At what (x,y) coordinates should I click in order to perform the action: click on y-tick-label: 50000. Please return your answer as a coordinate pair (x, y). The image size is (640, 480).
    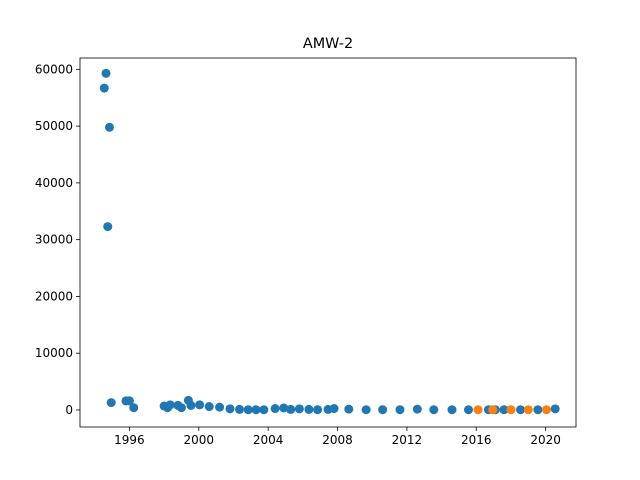
    Looking at the image, I should click on (54, 126).